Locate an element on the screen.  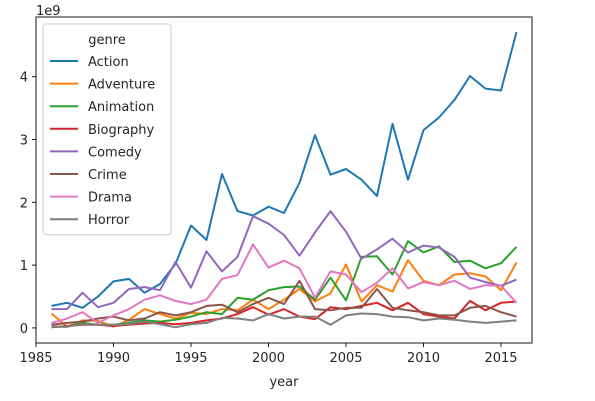
x-tick-label: 2000 is located at coordinates (268, 358).